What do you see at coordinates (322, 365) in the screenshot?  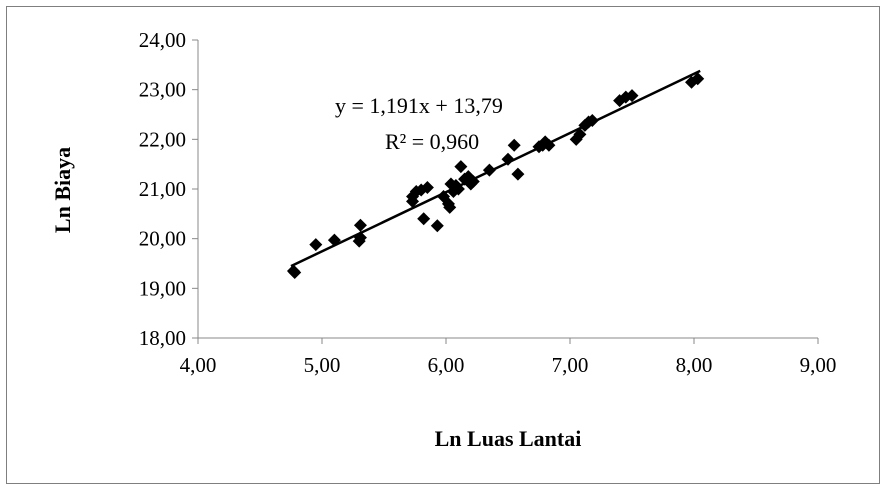 I see `x-tick-label: 5,00` at bounding box center [322, 365].